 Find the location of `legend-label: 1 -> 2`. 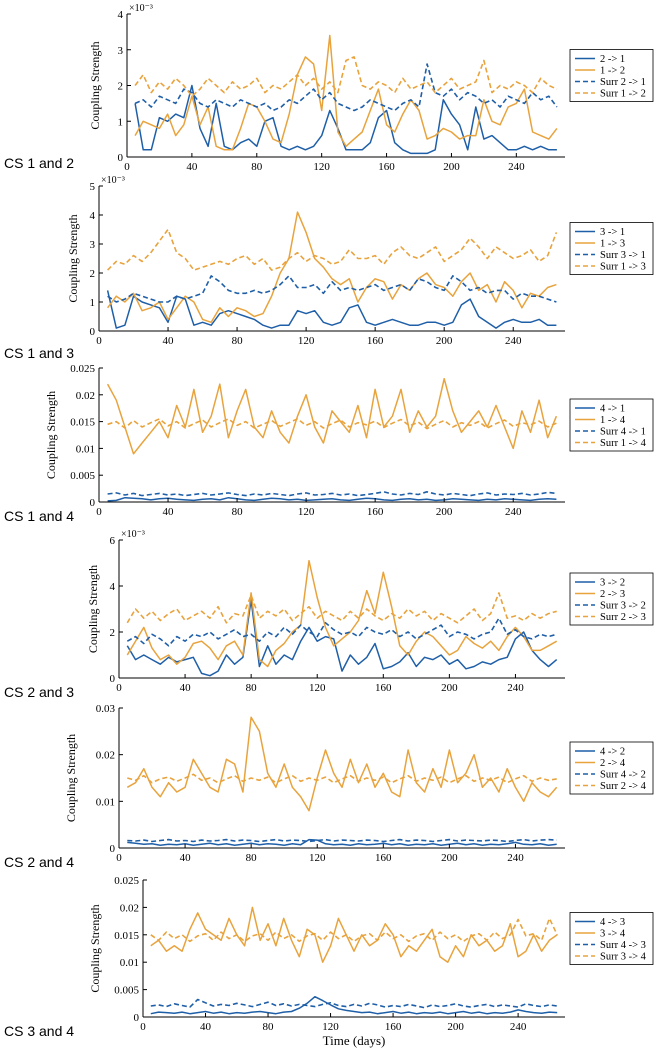

legend-label: 1 -> 2 is located at coordinates (612, 71).